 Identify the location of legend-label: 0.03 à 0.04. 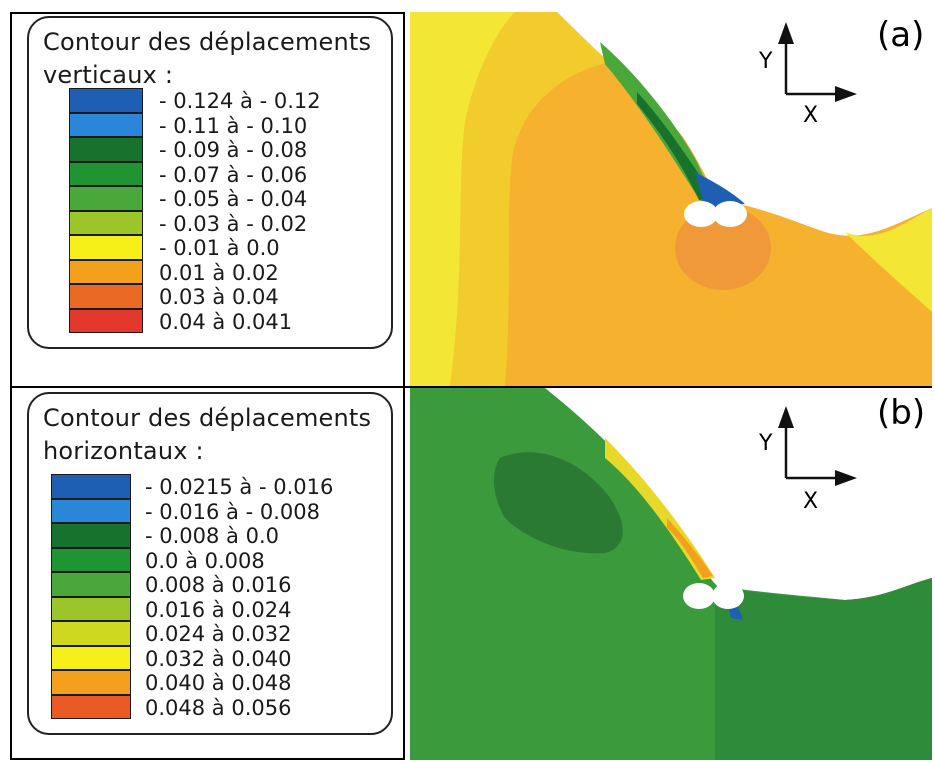
(219, 297).